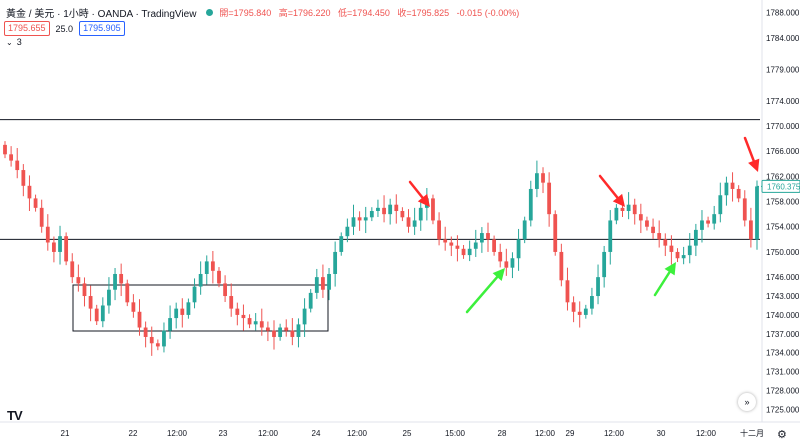 The width and height of the screenshot is (800, 442). Describe the element at coordinates (102, 28) in the screenshot. I see `buy-price-button: 1795.905` at that location.